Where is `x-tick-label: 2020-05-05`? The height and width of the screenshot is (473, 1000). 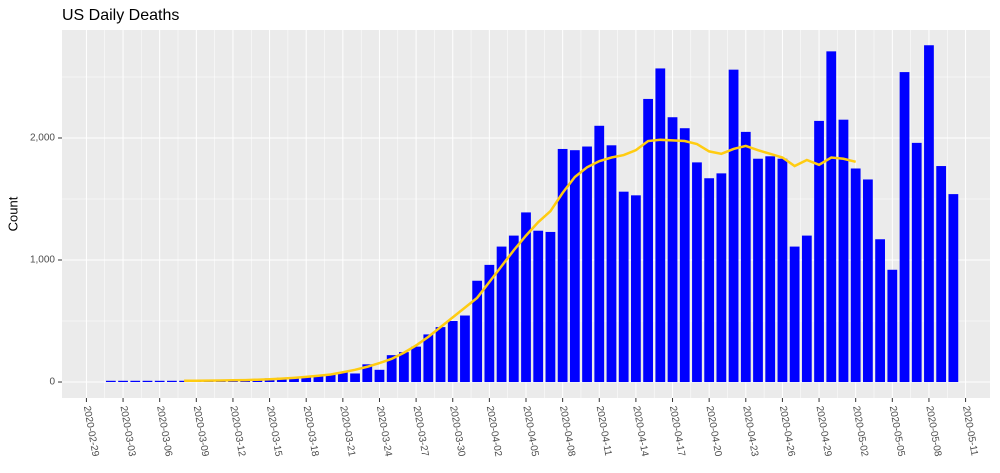 x-tick-label: 2020-05-05 is located at coordinates (897, 431).